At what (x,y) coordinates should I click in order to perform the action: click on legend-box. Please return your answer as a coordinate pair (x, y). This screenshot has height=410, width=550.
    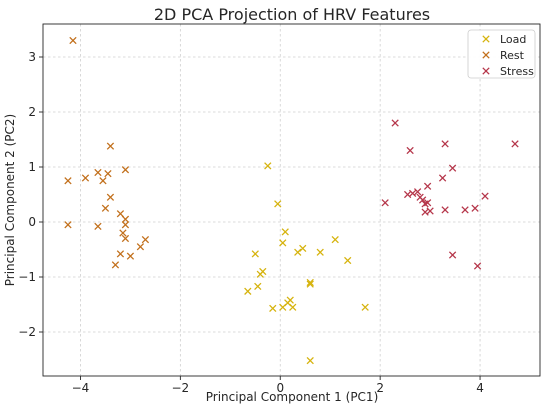
    Looking at the image, I should click on (501, 54).